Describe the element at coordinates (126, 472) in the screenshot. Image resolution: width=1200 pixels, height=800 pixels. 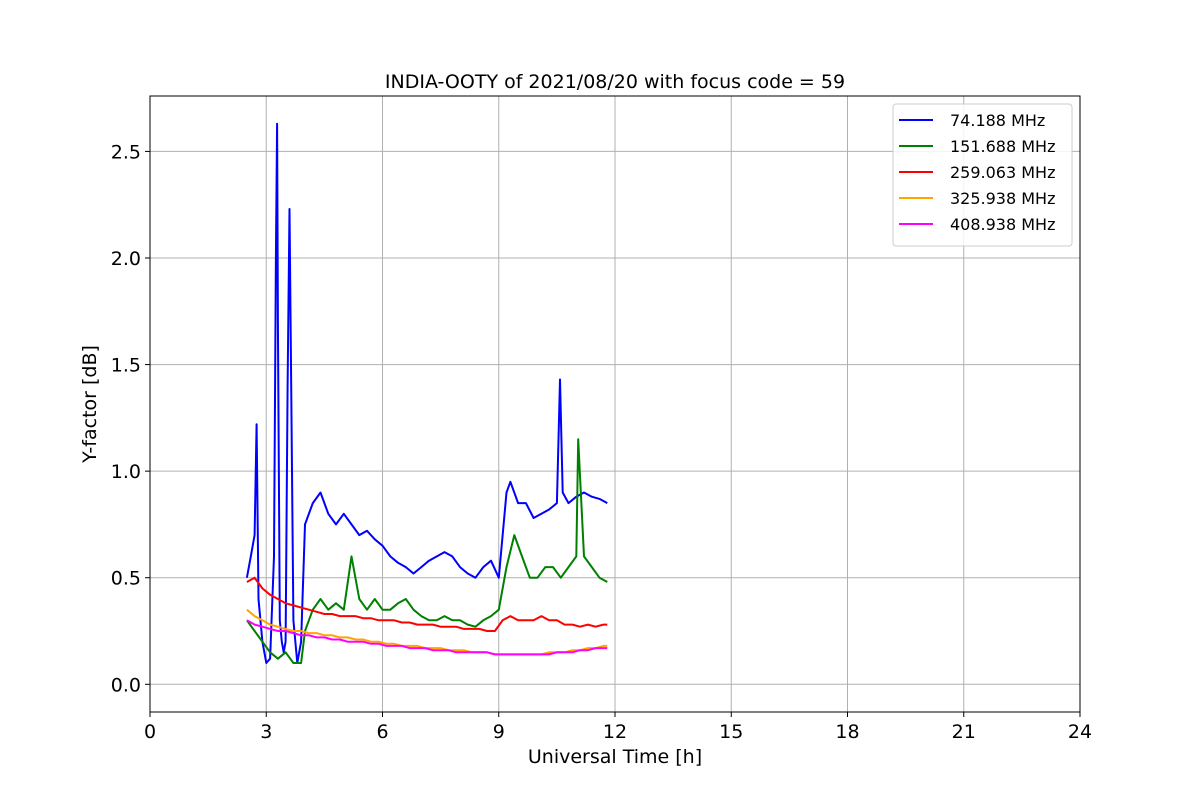
I see `y-tick-label: 1.0` at that location.